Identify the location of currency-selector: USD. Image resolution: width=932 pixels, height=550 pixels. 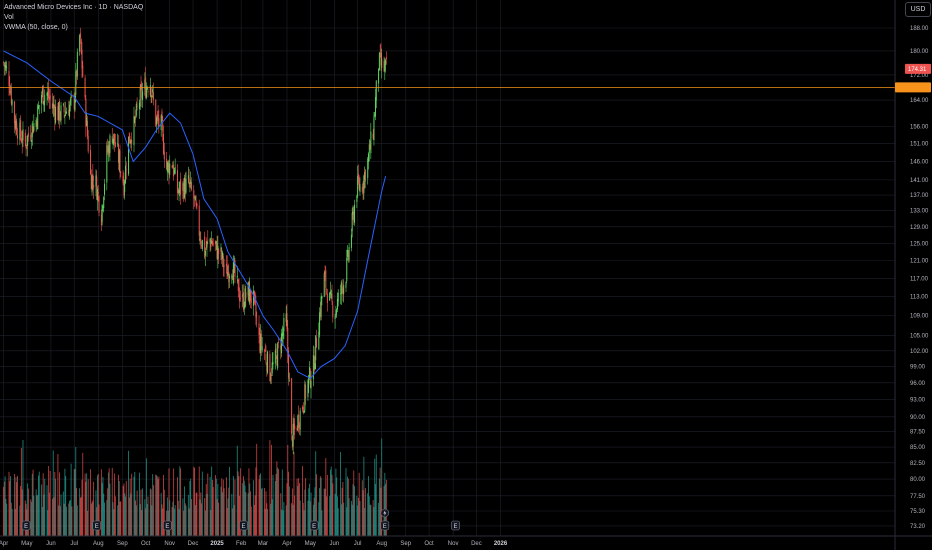
(918, 9).